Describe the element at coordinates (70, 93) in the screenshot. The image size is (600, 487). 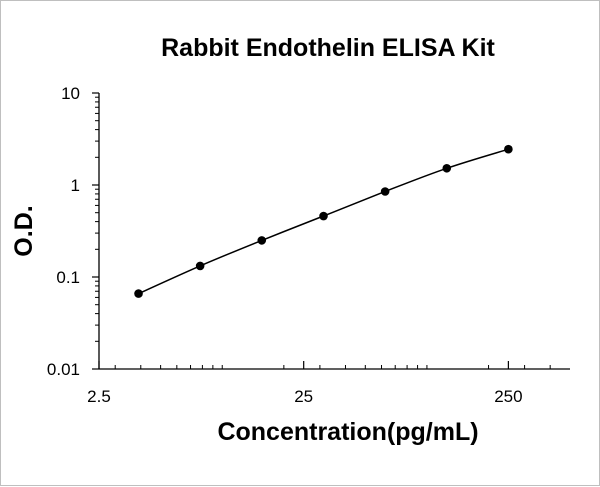
I see `y-tick-label: 10` at that location.